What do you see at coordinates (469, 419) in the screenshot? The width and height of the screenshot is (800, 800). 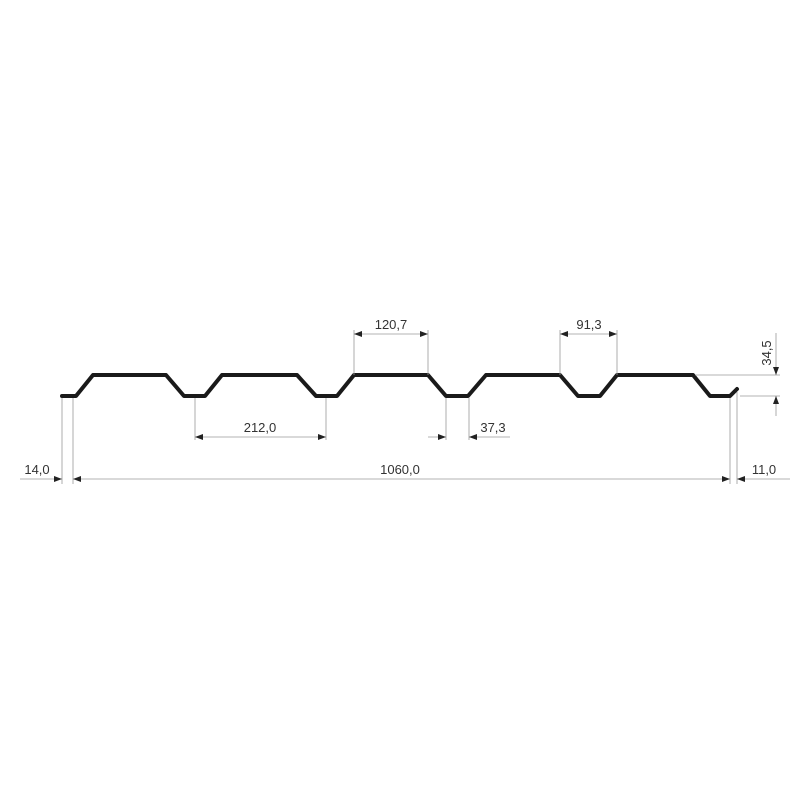 I see `dimension-37-3: 37,3` at bounding box center [469, 419].